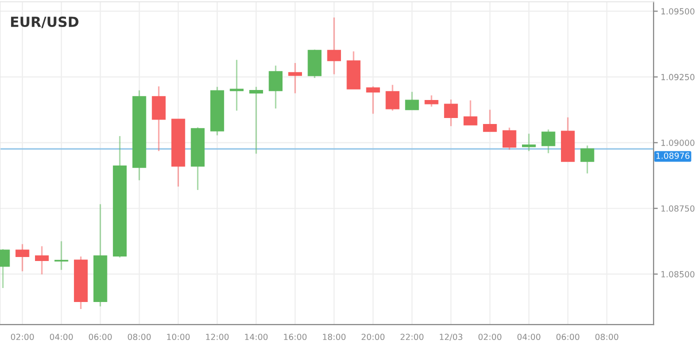 This screenshot has height=349, width=699. I want to click on y-tick-label: 1.09500, so click(677, 11).